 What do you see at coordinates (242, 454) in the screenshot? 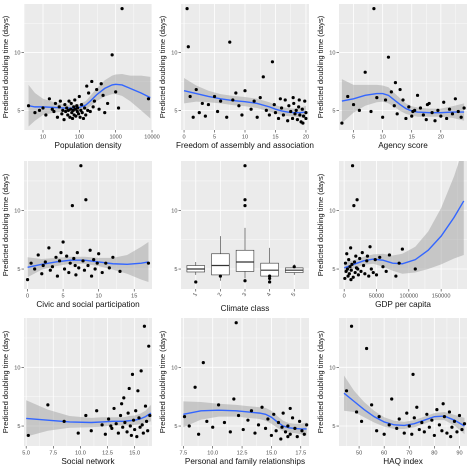
I see `x-tick-label: 12.5` at bounding box center [242, 454].